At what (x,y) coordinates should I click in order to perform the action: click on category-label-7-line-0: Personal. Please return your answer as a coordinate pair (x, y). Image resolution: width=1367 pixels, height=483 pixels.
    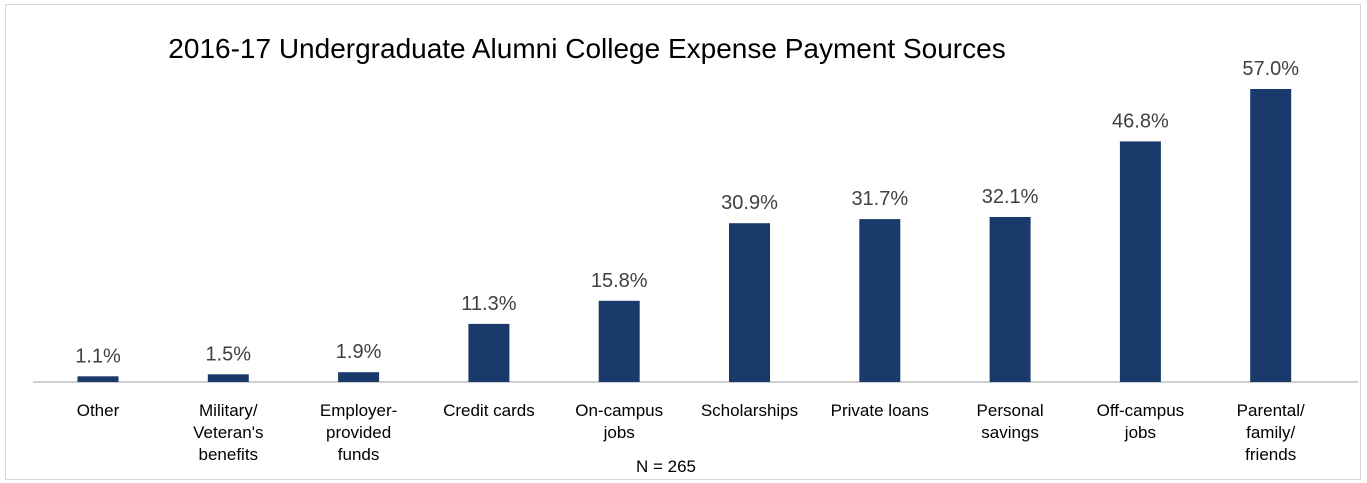
    Looking at the image, I should click on (1010, 410).